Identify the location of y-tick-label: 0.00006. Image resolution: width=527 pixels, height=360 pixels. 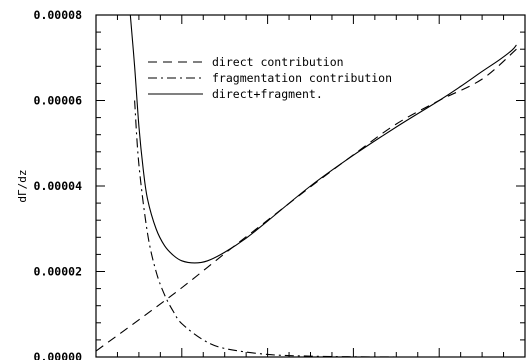
(58, 101).